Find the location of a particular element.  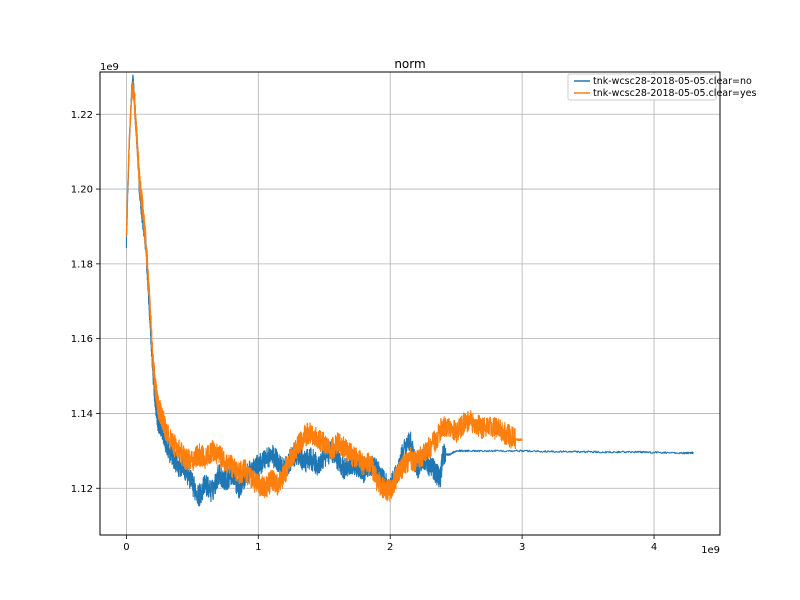

y-offset-label: 1e9 is located at coordinates (109, 67).